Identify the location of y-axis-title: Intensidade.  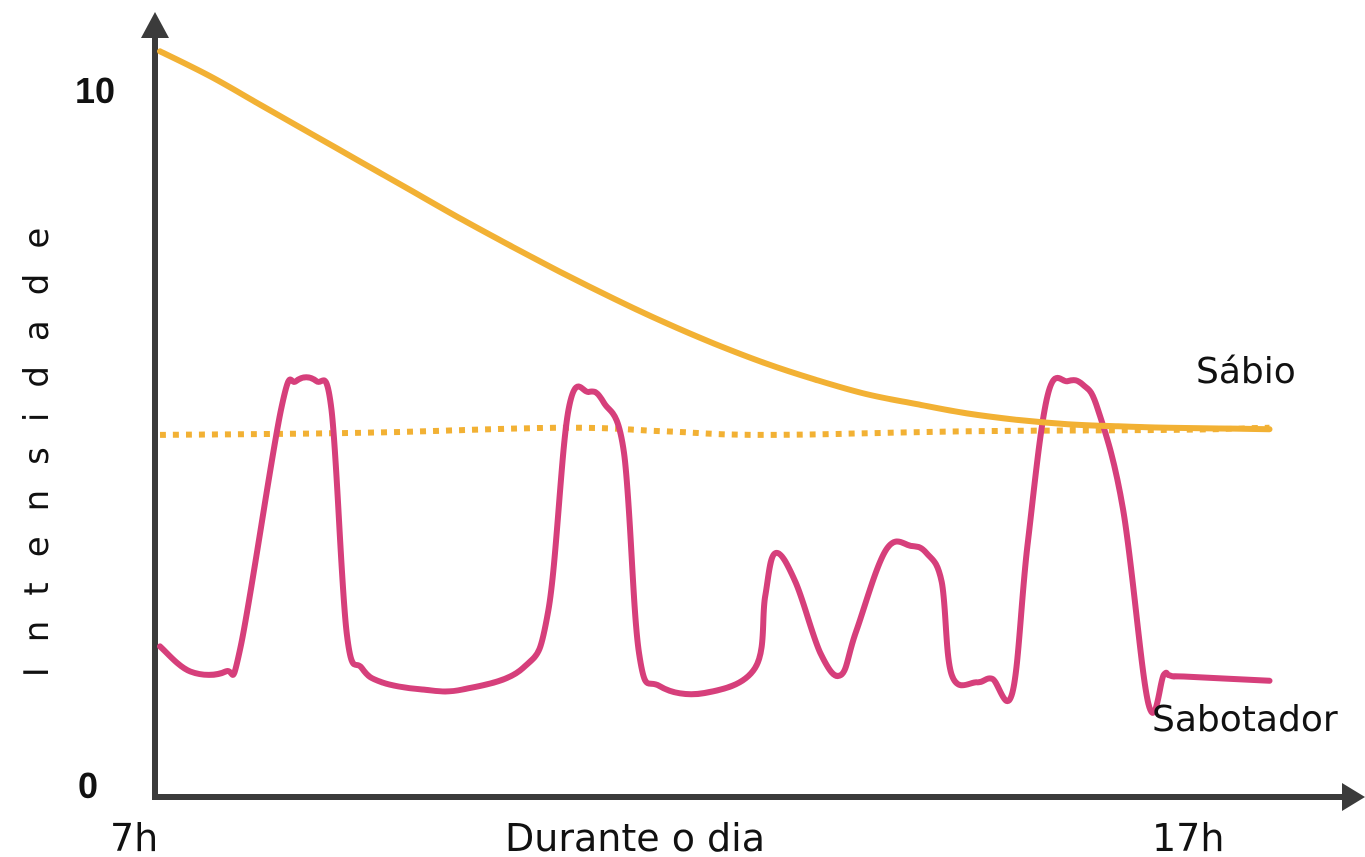
(37, 440).